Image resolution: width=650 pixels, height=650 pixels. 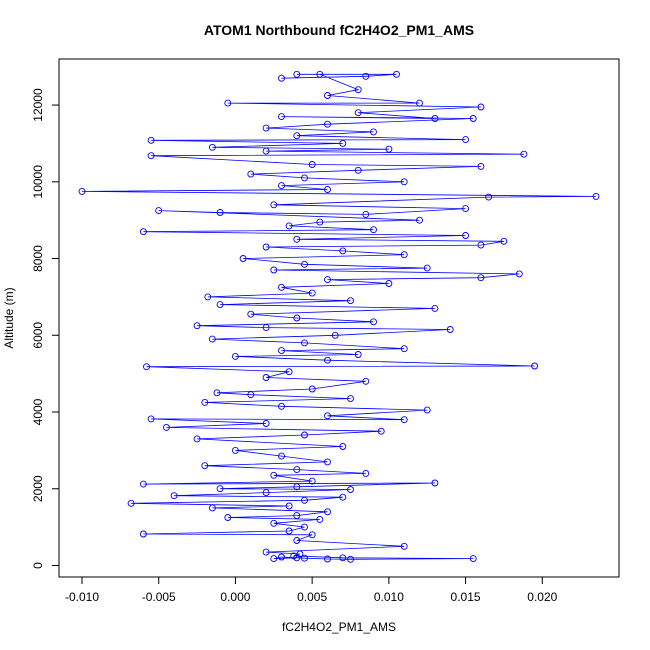 What do you see at coordinates (9, 317) in the screenshot?
I see `y-axis-label: Altitude (m)` at bounding box center [9, 317].